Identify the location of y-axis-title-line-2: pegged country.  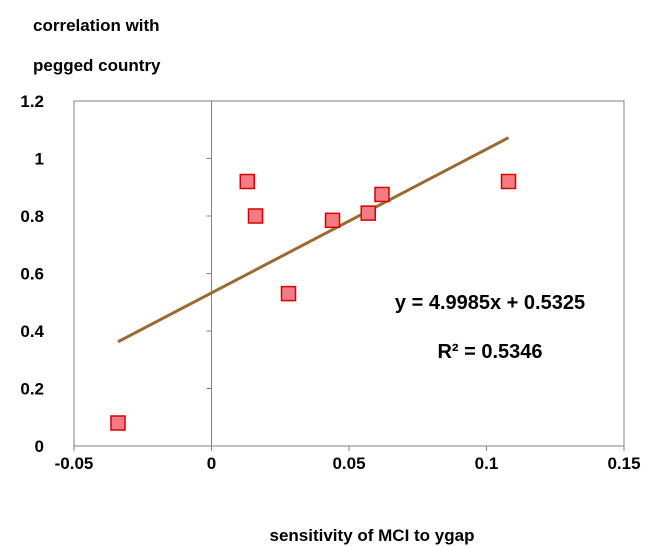
(97, 65).